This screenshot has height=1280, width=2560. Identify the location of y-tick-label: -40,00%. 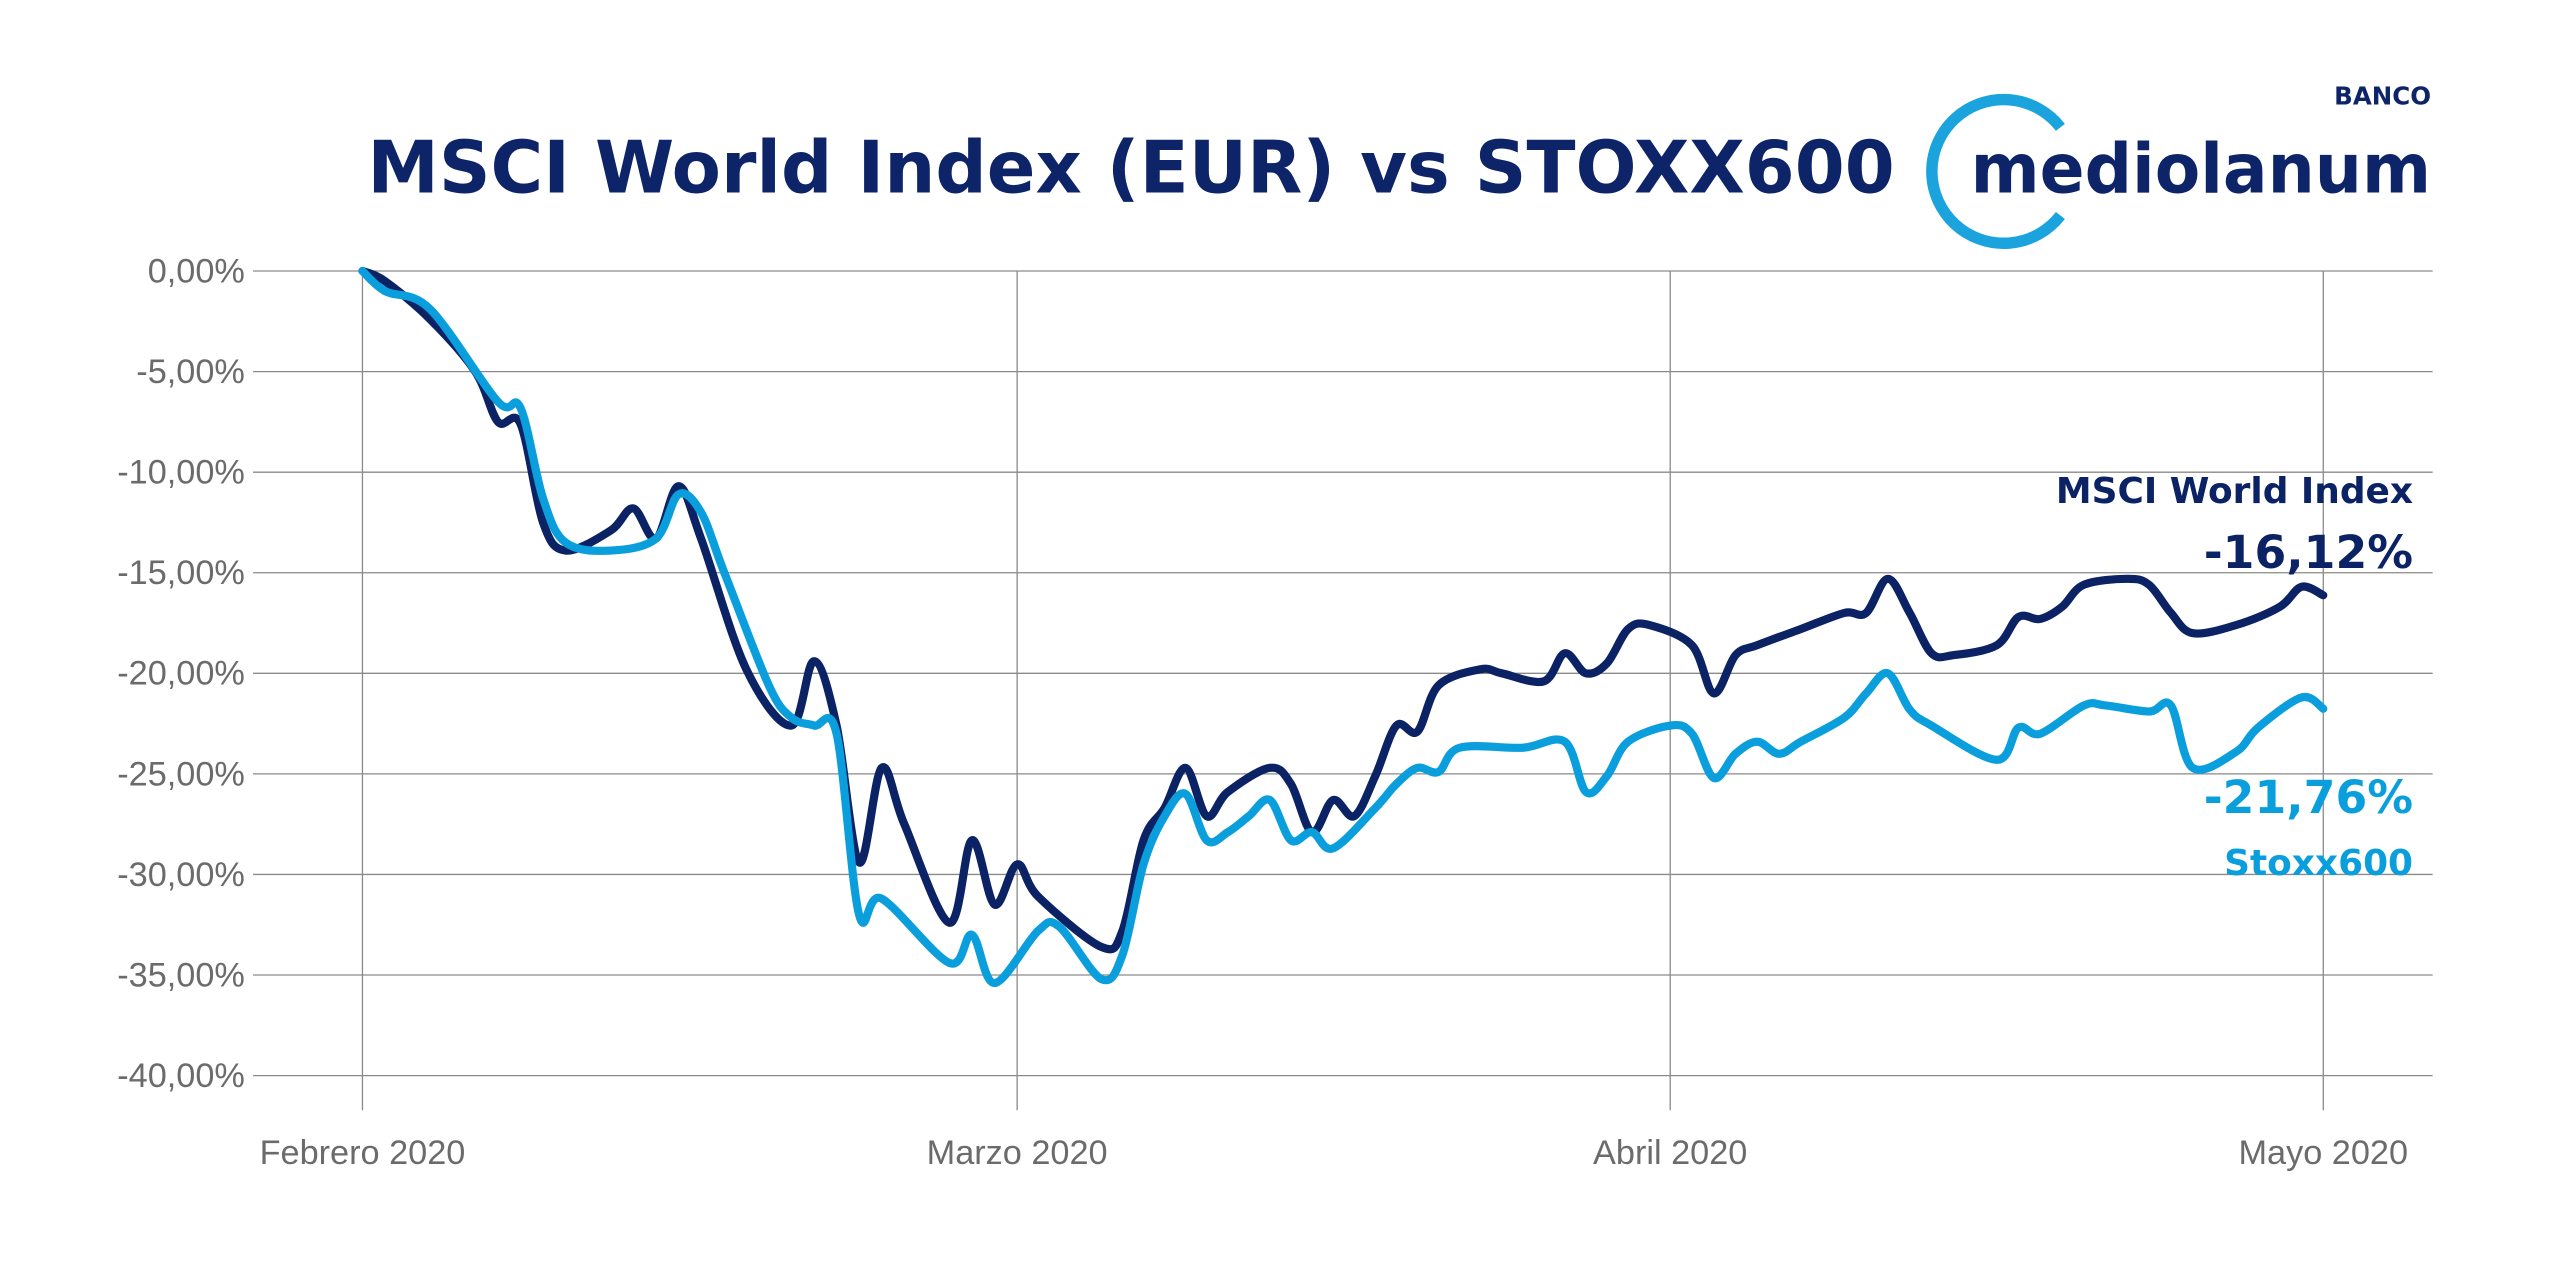
(181, 1076).